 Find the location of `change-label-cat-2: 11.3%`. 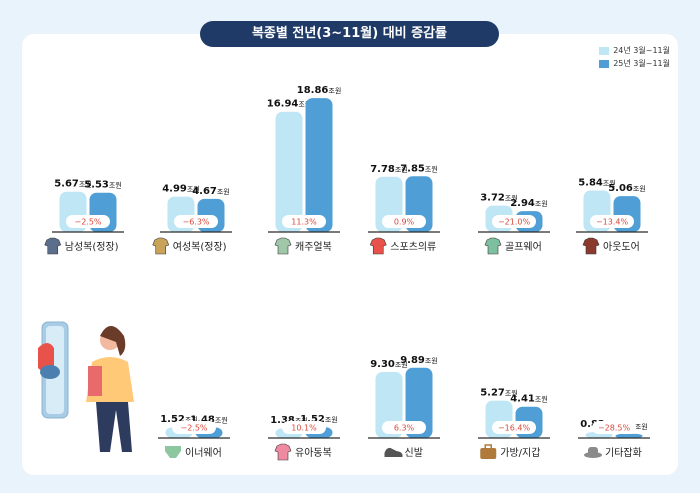

change-label-cat-2: 11.3% is located at coordinates (304, 222).